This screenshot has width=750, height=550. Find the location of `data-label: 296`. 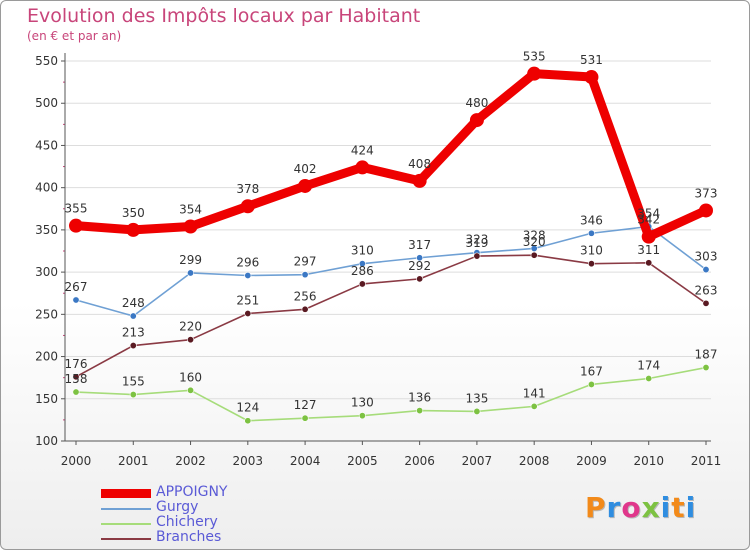

data-label: 296 is located at coordinates (247, 262).